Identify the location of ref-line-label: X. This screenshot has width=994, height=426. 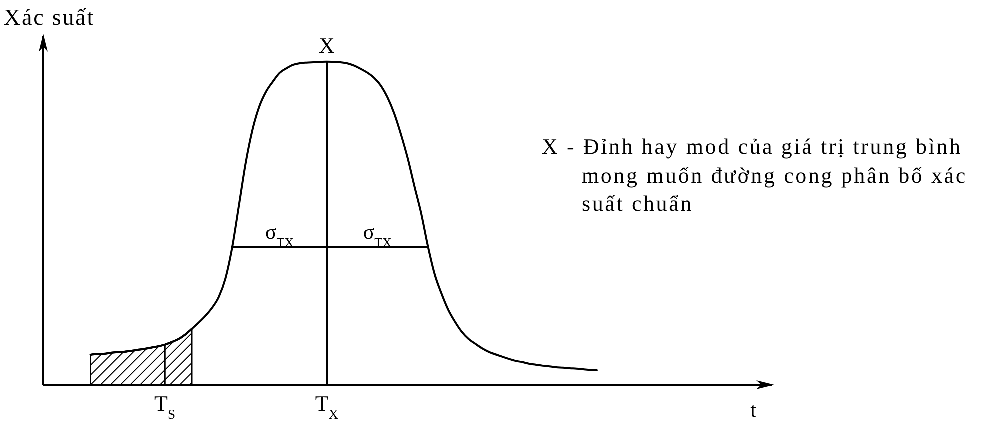
(327, 45).